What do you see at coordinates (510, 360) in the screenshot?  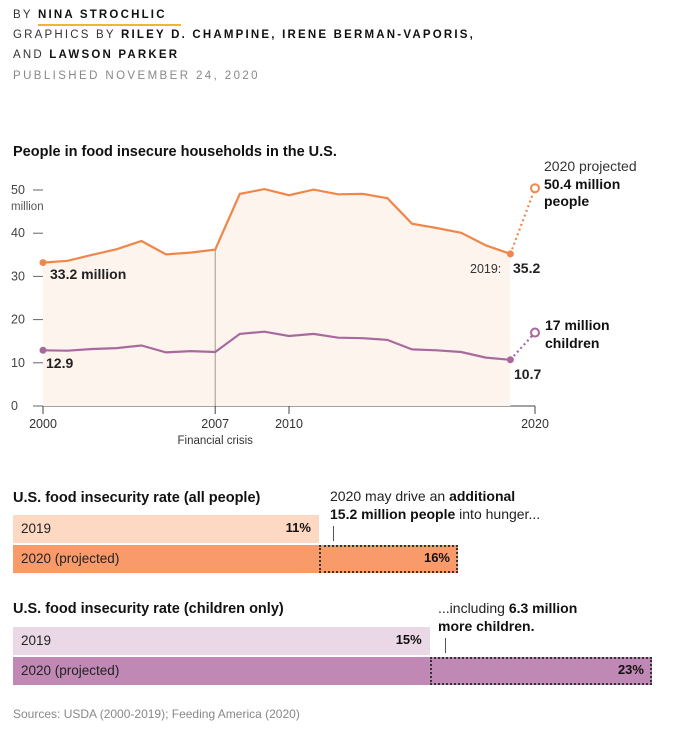 I see `children-2019-point` at bounding box center [510, 360].